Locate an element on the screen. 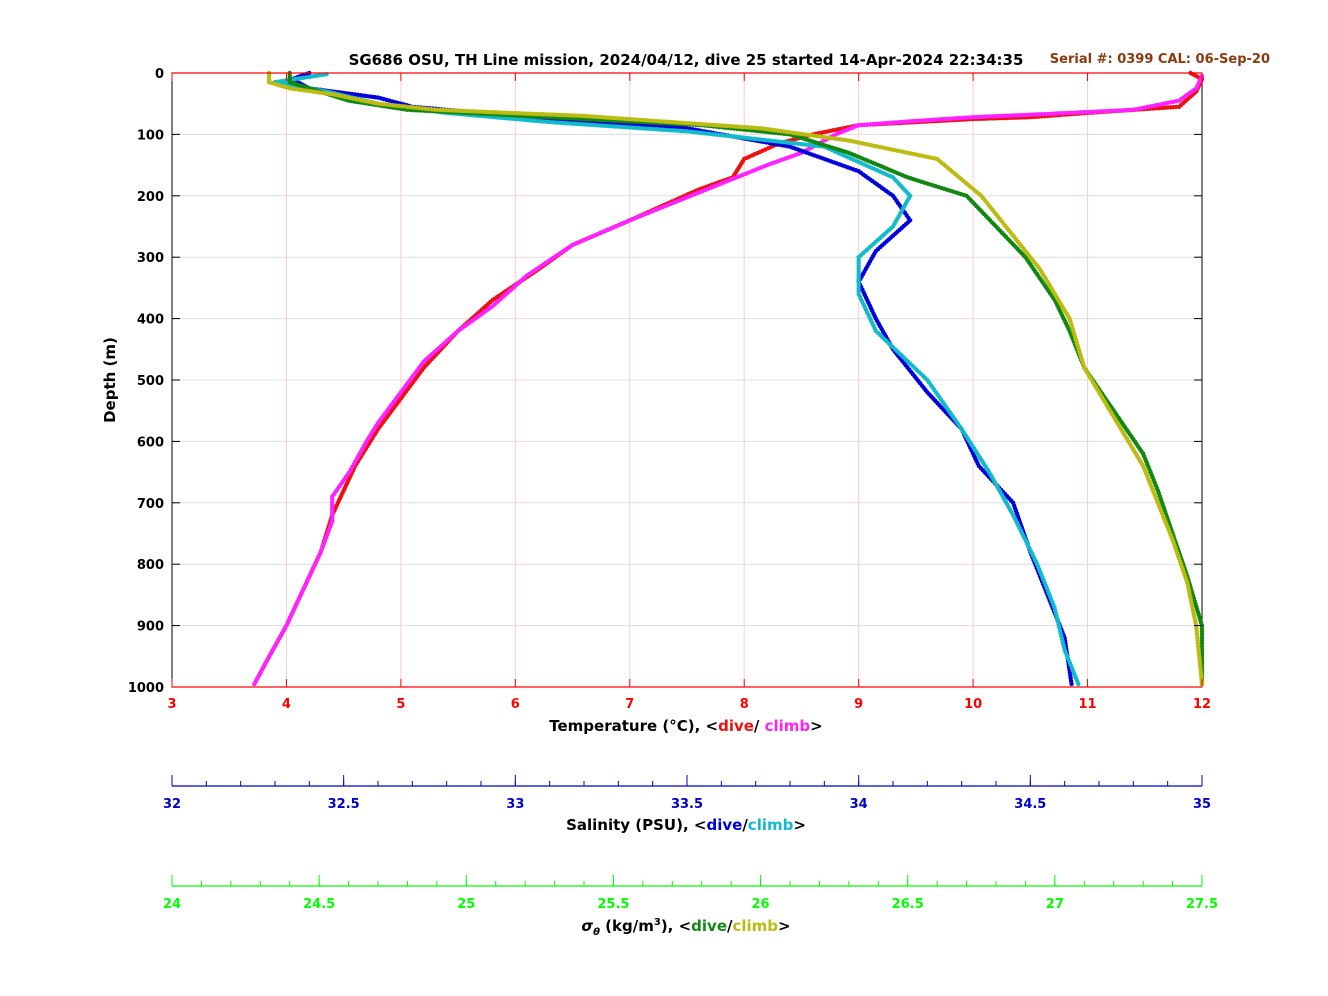 This screenshot has height=996, width=1328. depth-tick-label: 1000 is located at coordinates (146, 688).